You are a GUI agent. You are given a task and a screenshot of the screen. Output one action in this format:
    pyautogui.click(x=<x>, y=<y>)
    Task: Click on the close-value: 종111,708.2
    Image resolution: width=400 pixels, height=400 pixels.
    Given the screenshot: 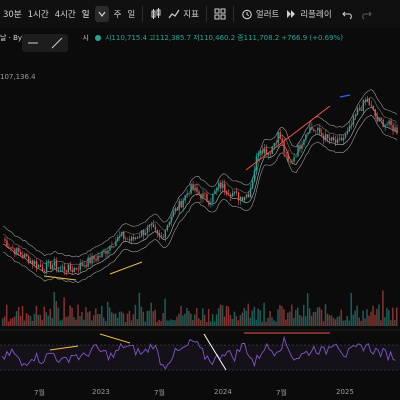 What is the action you would take?
    pyautogui.click(x=258, y=38)
    